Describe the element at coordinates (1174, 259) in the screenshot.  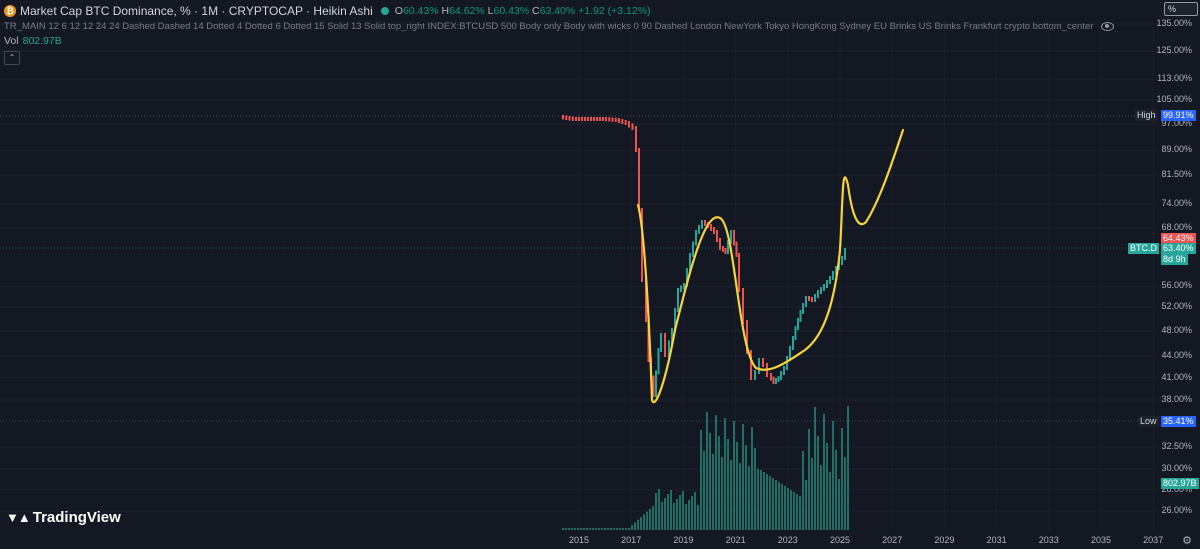
I see `countdown-tag: 8d 9h` at that location.